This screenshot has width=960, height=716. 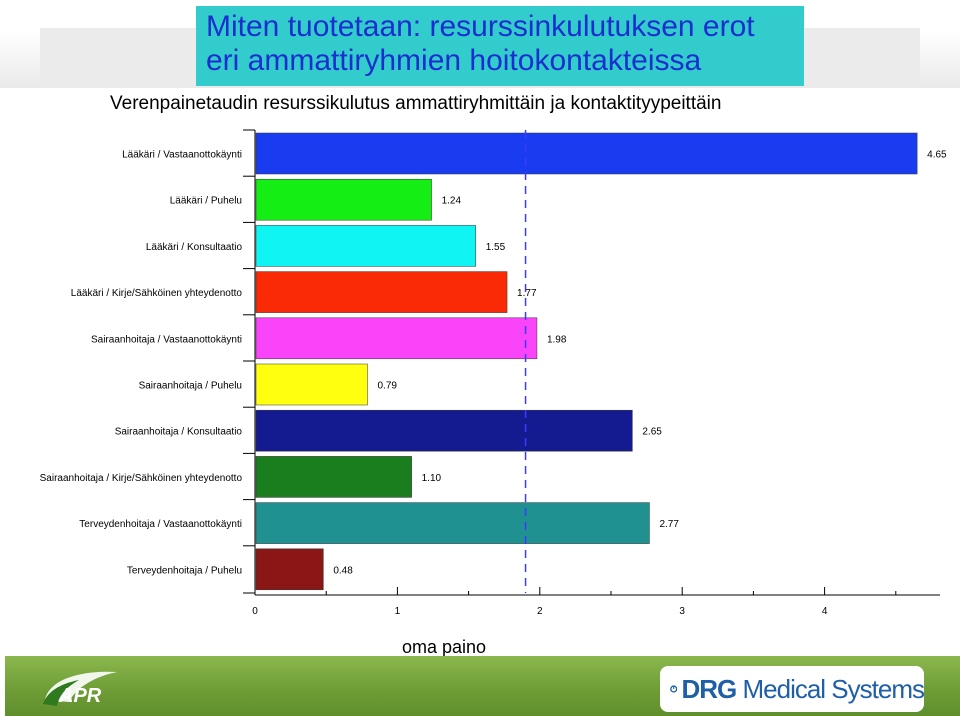 What do you see at coordinates (682, 611) in the screenshot?
I see `x-tick-label-3: 3` at bounding box center [682, 611].